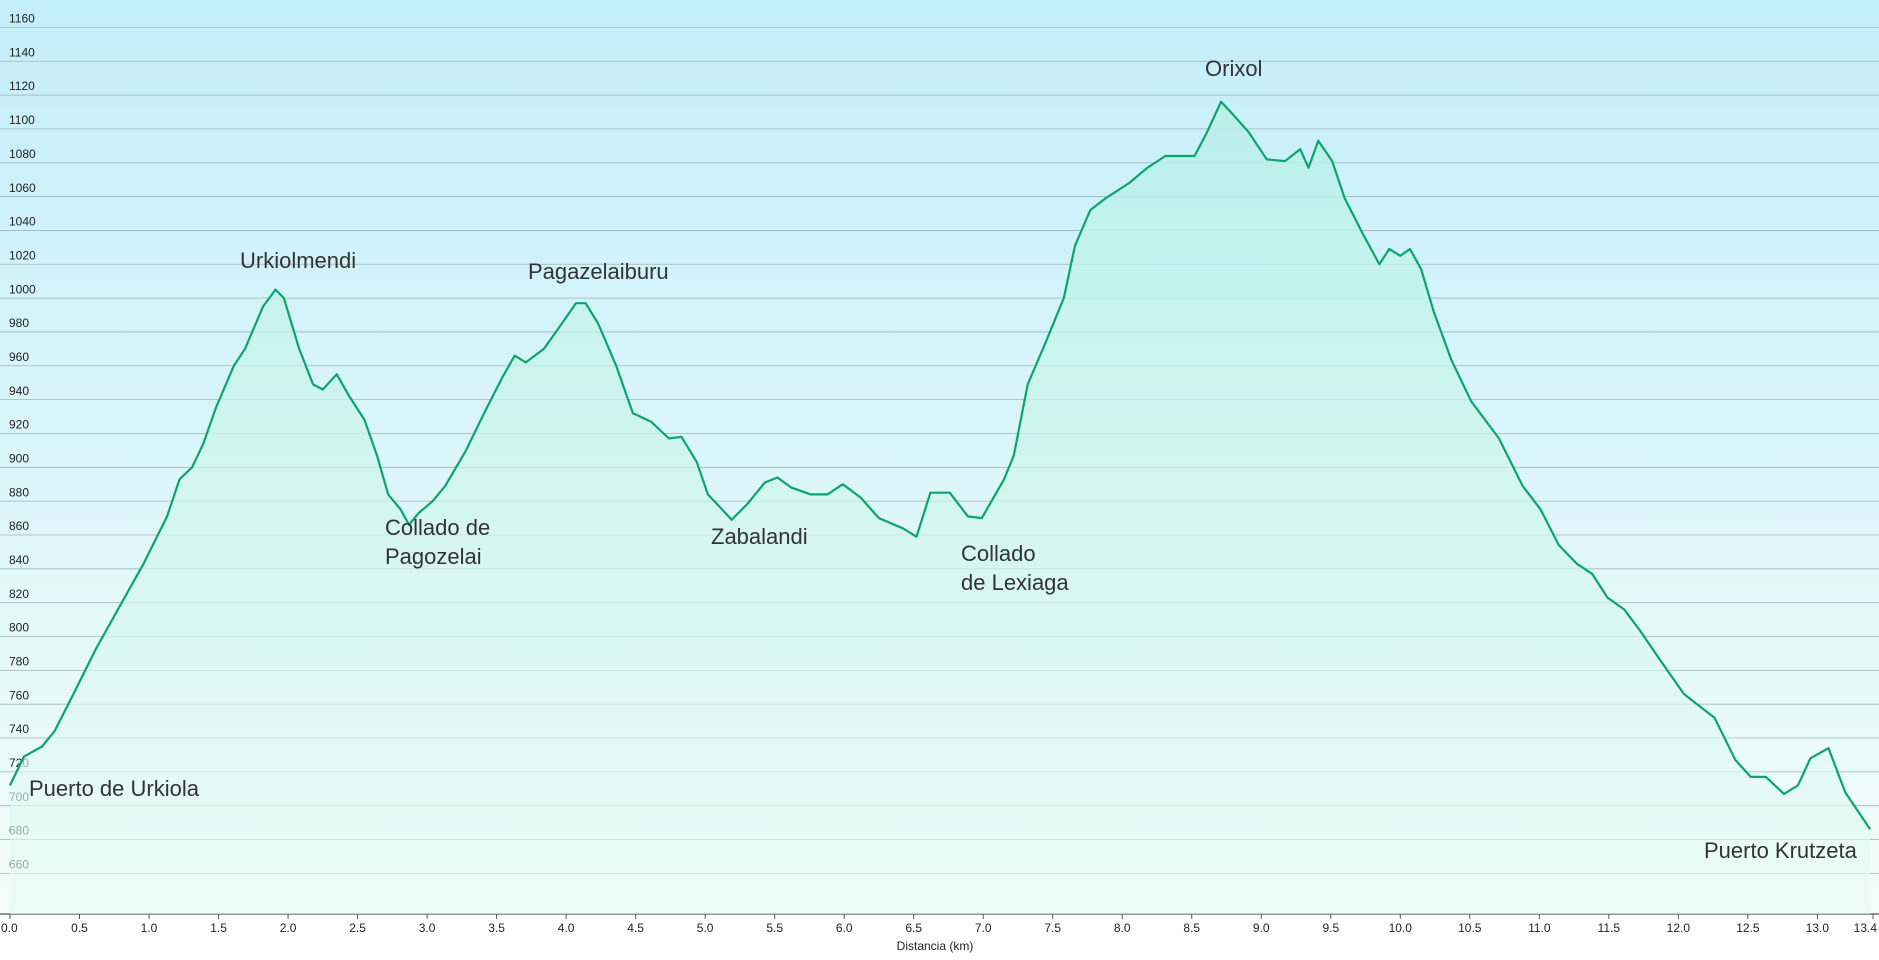  Describe the element at coordinates (1233, 68) in the screenshot. I see `annotation: Orixol` at that location.